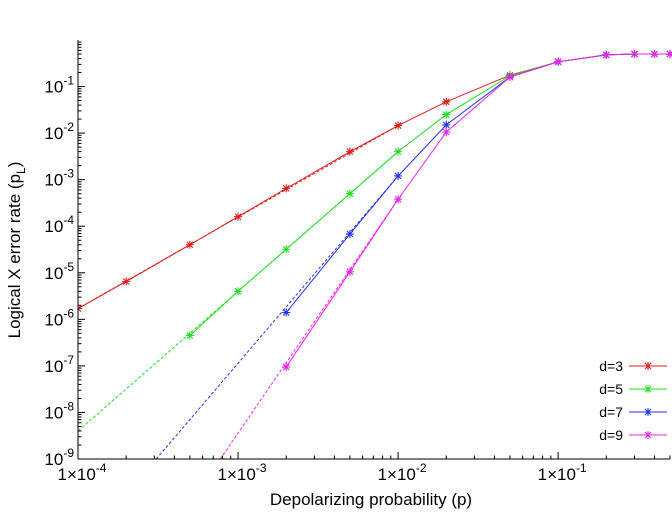 The height and width of the screenshot is (512, 672). Describe the element at coordinates (59, 317) in the screenshot. I see `y-tick-label: 10⁻⁶` at that location.